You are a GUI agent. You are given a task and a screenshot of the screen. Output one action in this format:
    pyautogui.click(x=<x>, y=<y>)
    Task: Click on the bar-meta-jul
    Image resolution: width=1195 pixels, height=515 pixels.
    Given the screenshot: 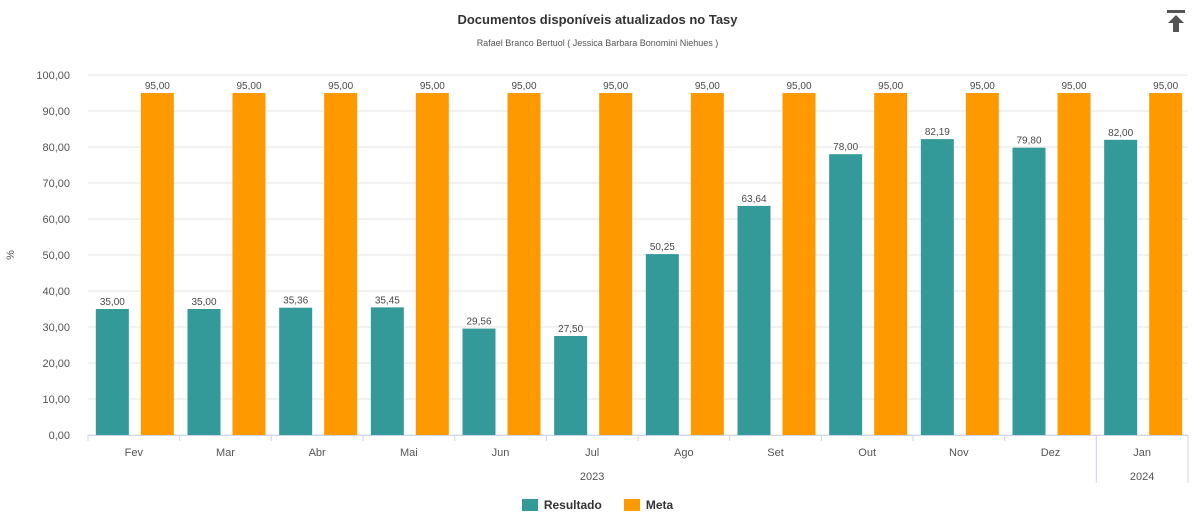 What is the action you would take?
    pyautogui.click(x=616, y=264)
    